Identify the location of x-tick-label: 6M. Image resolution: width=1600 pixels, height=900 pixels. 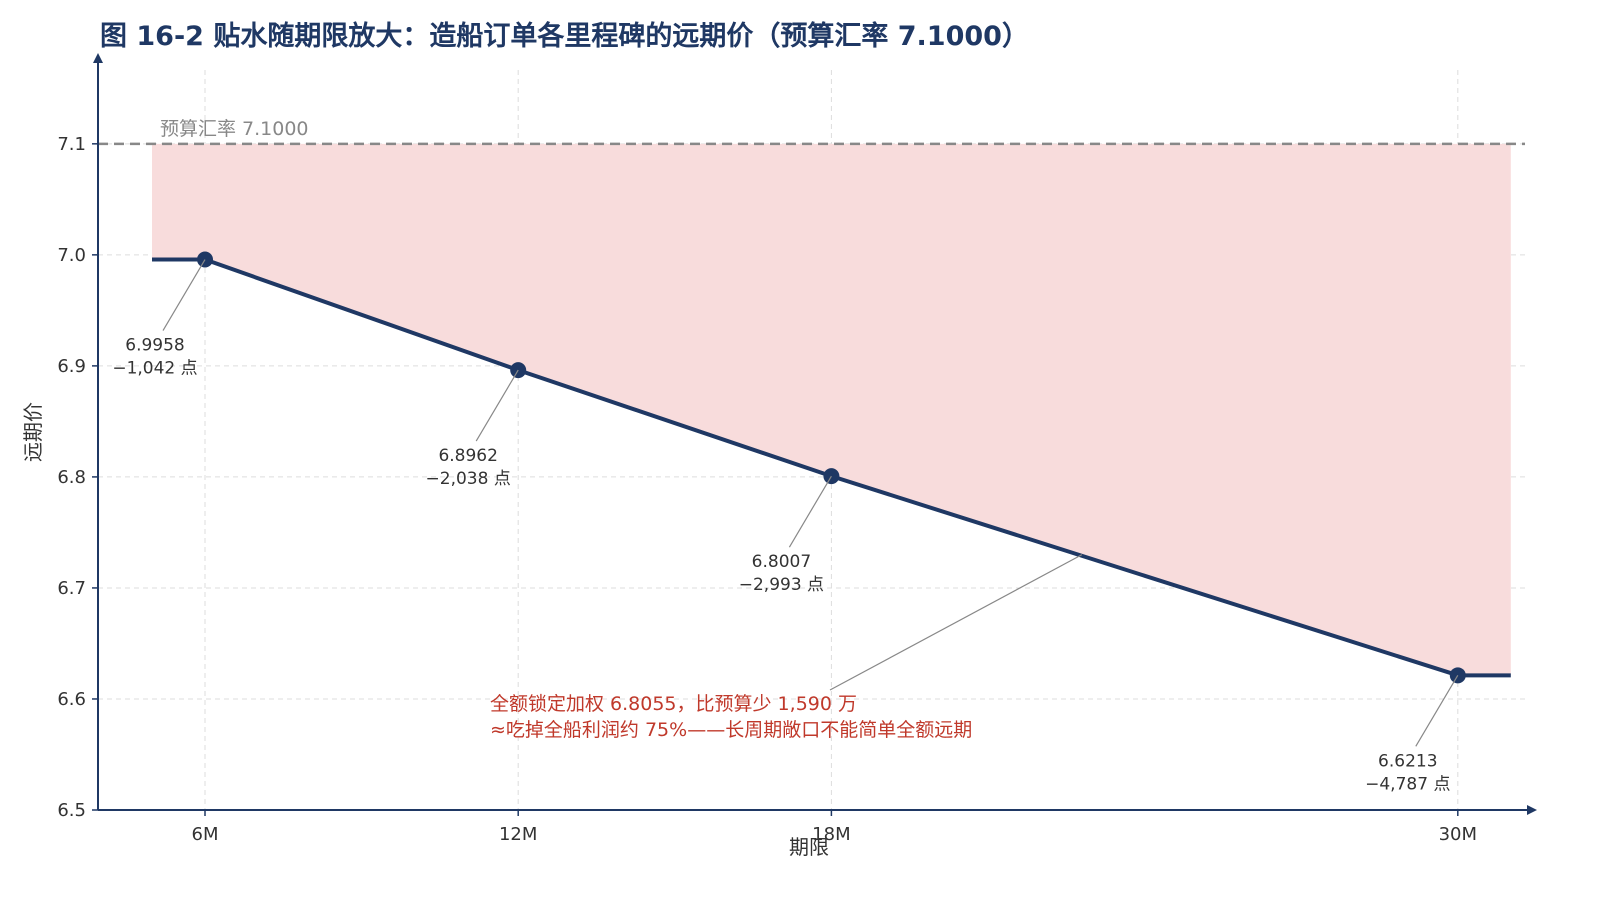
(205, 834).